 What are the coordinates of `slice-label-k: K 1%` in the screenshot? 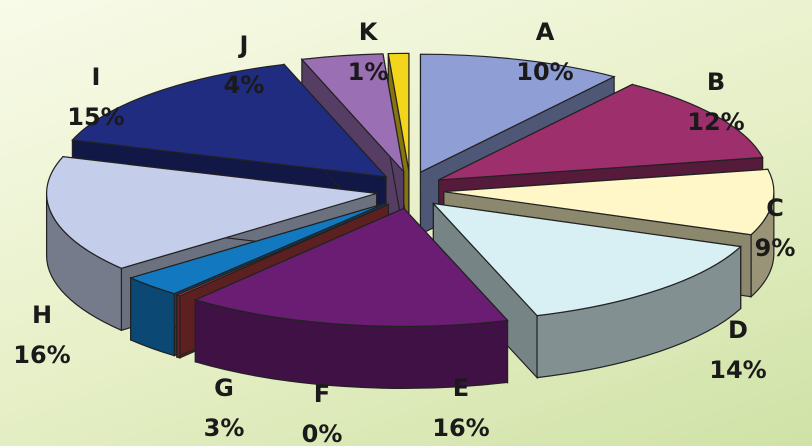 It's located at (368, 52).